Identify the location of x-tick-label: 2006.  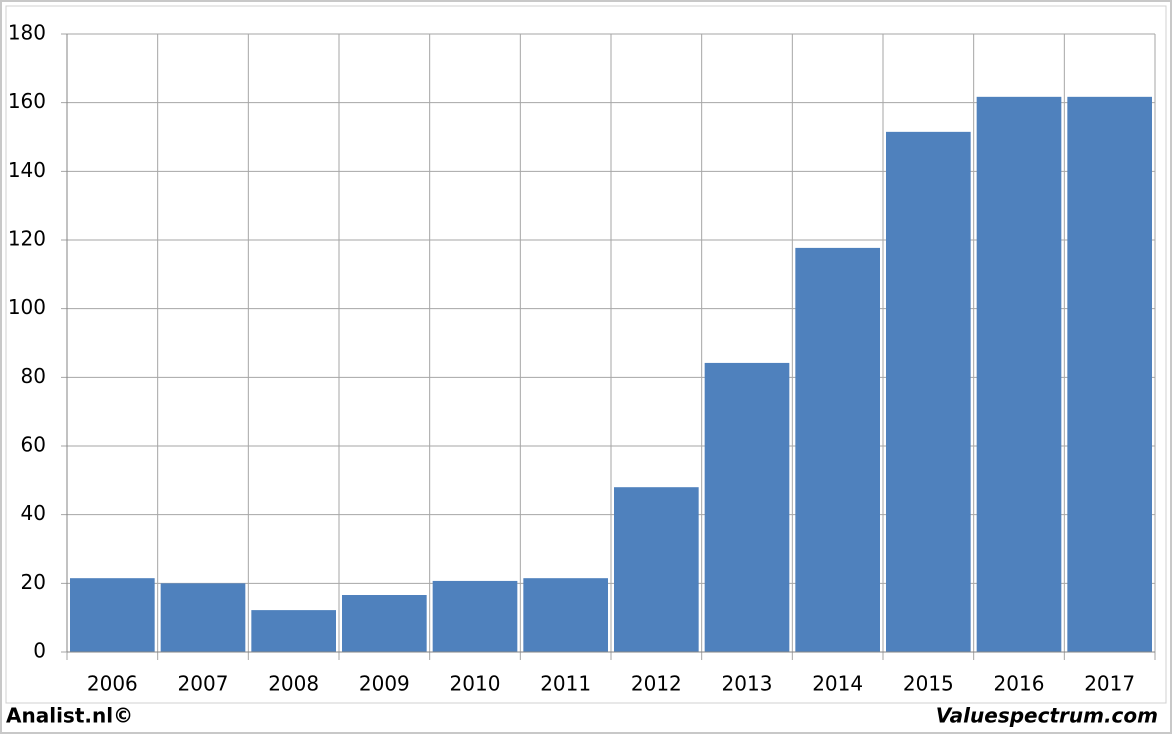
(112, 684).